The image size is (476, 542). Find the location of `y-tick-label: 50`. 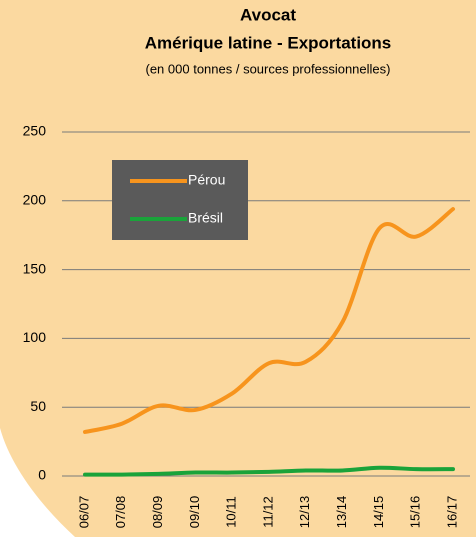

y-tick-label: 50 is located at coordinates (38, 406).